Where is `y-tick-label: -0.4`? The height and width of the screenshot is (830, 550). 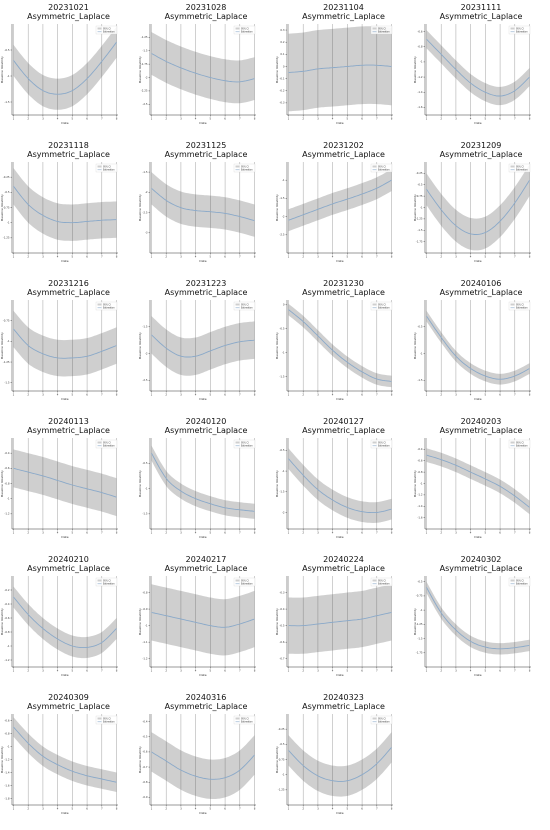 y-tick-label: -0.4 is located at coordinates (281, 609).